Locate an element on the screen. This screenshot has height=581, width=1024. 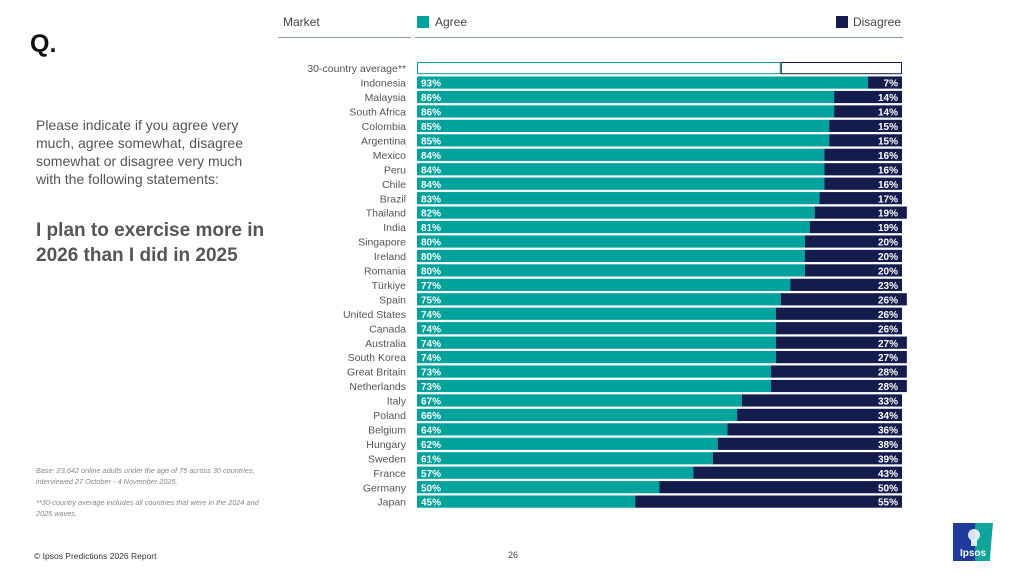
legend-disagree-label: Disagree is located at coordinates (876, 22).